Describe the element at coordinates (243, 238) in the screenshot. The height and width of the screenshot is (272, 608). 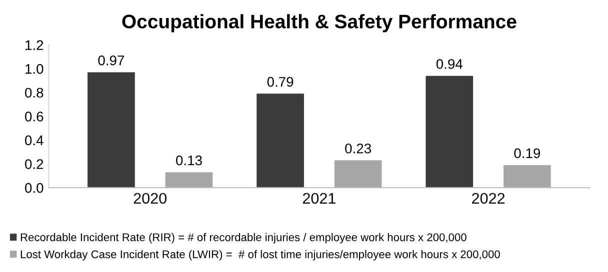
I see `legend-label: Recordable Incident Rate (RIR) = # of recordable injuries / employee work hours x 200,000` at that location.